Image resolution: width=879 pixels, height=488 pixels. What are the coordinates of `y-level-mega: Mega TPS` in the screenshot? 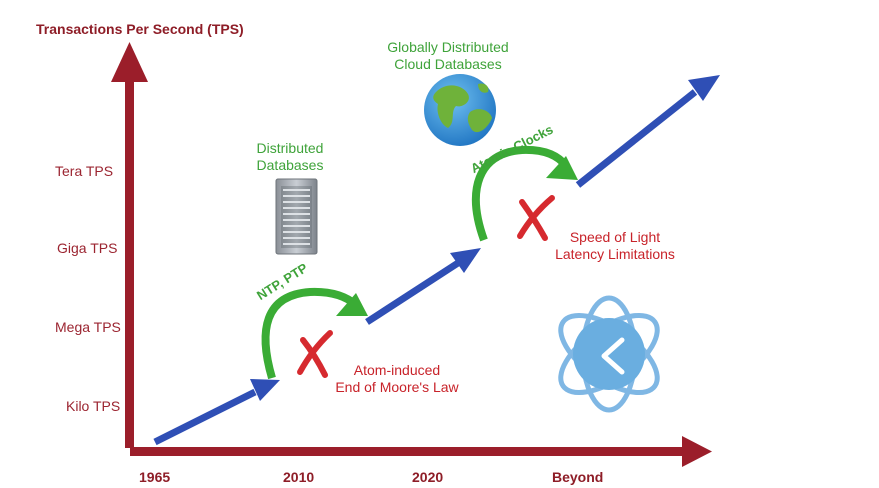 It's located at (88, 327).